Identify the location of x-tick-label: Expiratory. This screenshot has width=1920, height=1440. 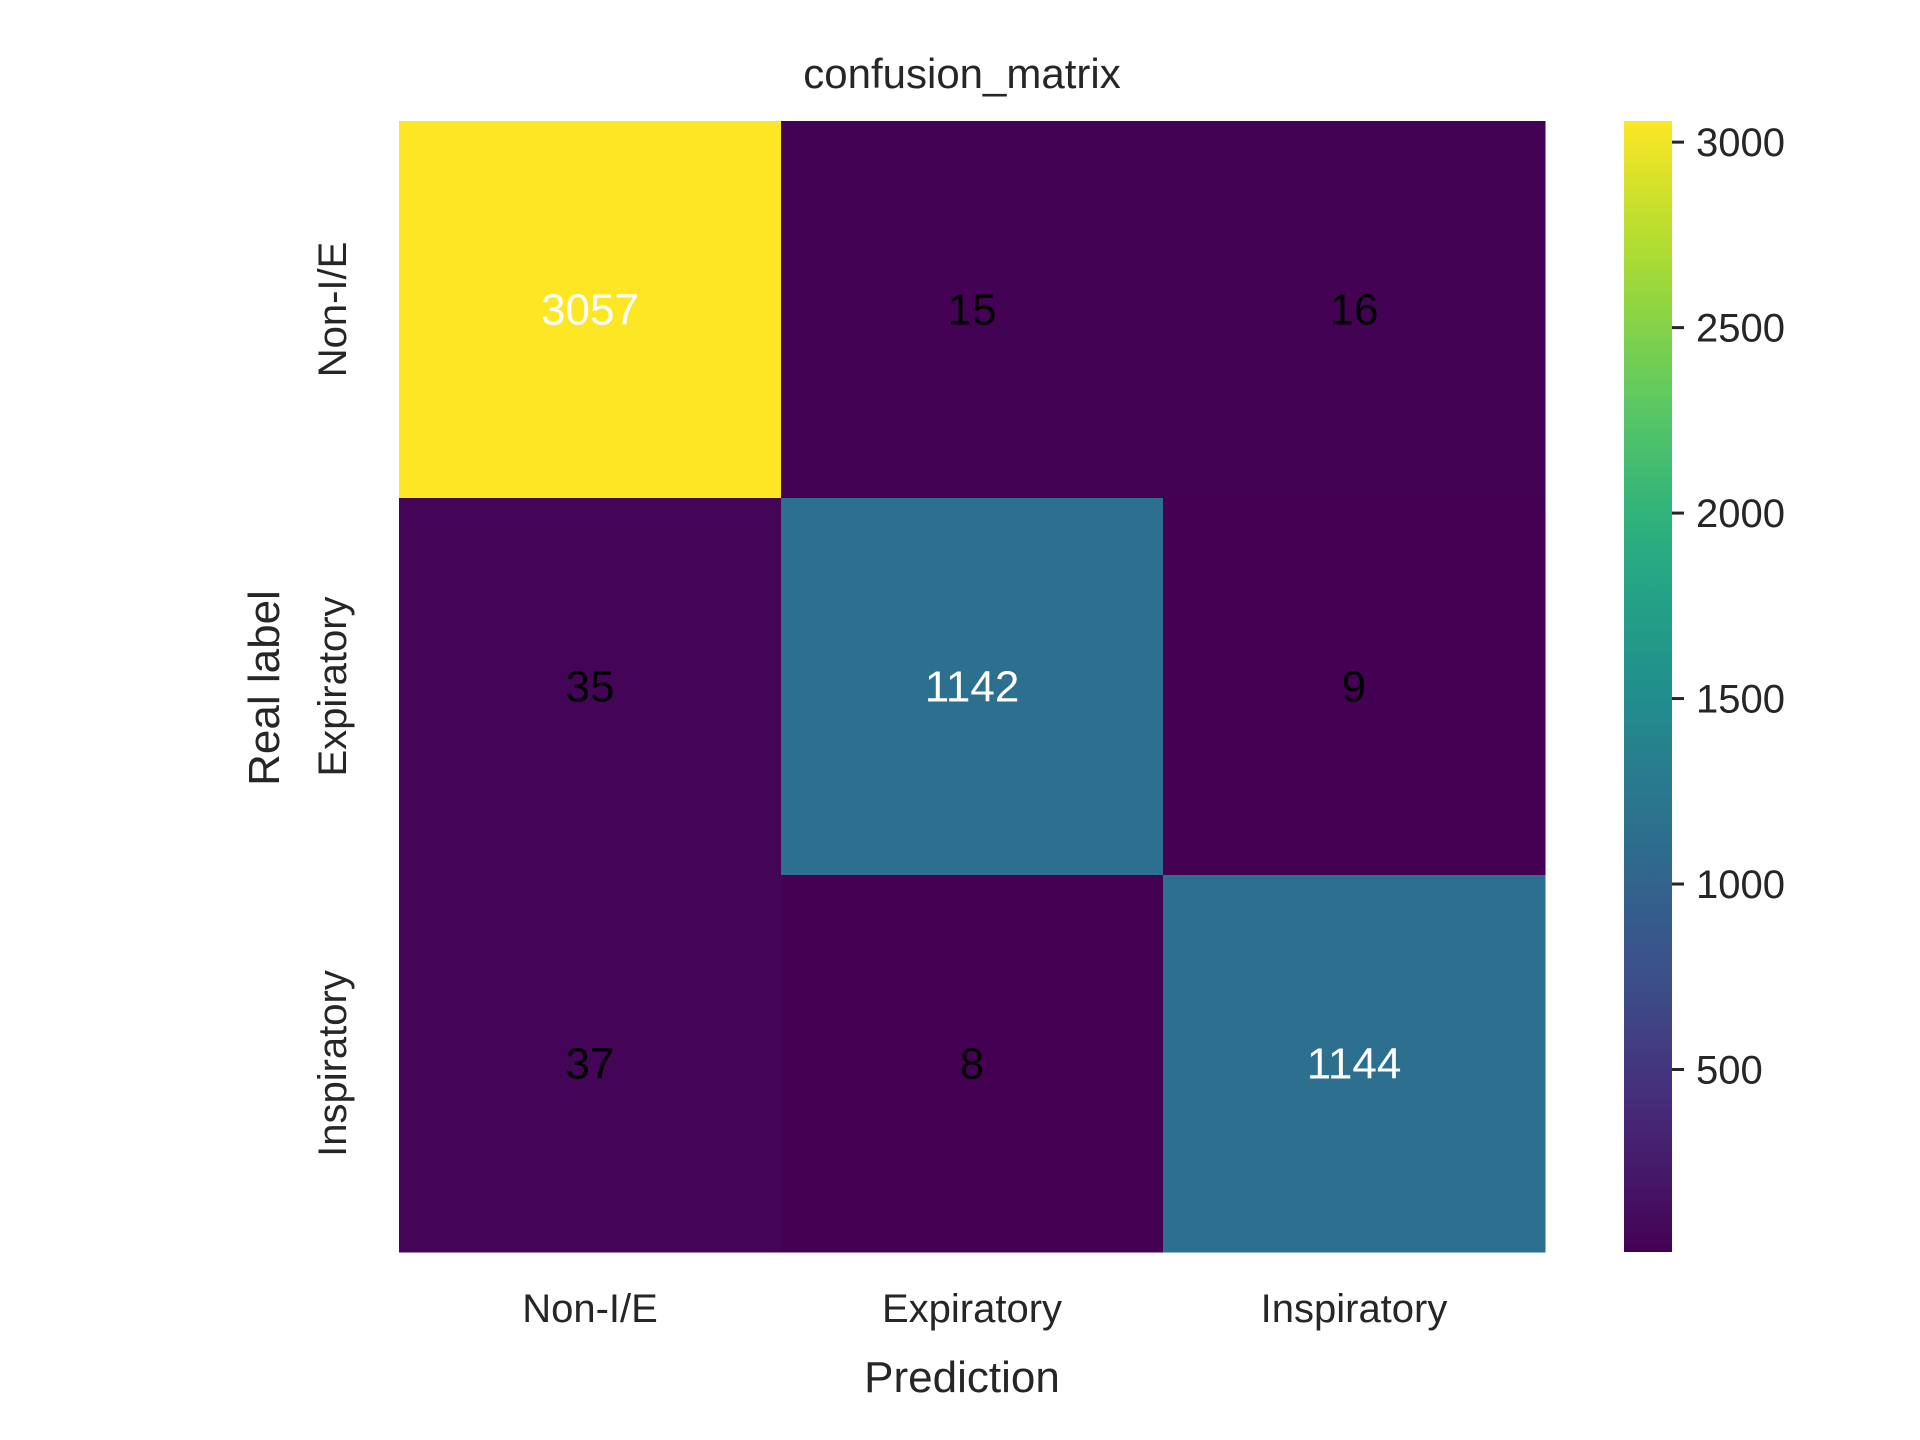
(972, 1309).